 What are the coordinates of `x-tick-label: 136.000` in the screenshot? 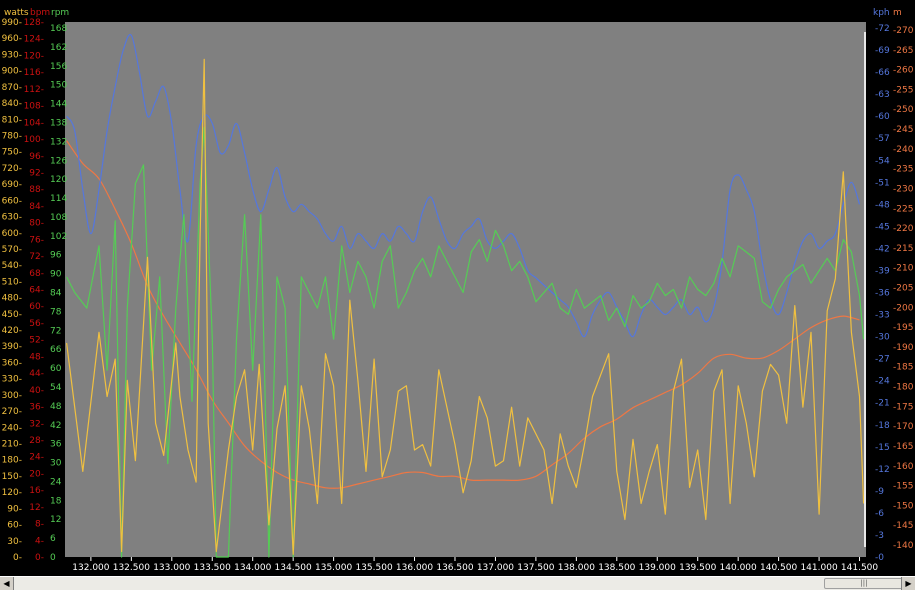 It's located at (414, 568).